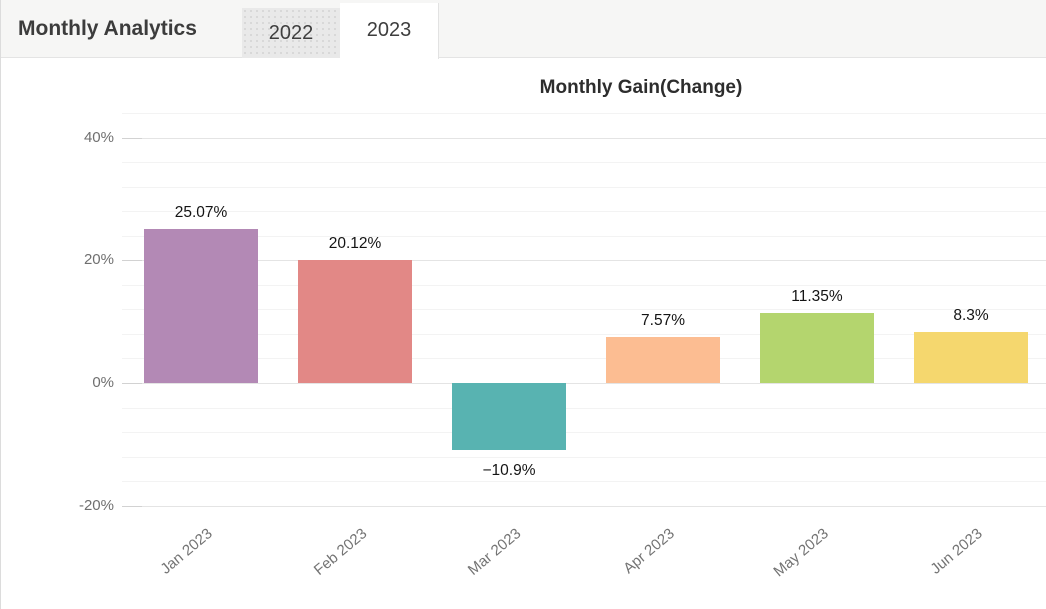 The width and height of the screenshot is (1046, 609). I want to click on y-axis-label: 40%, so click(98, 137).